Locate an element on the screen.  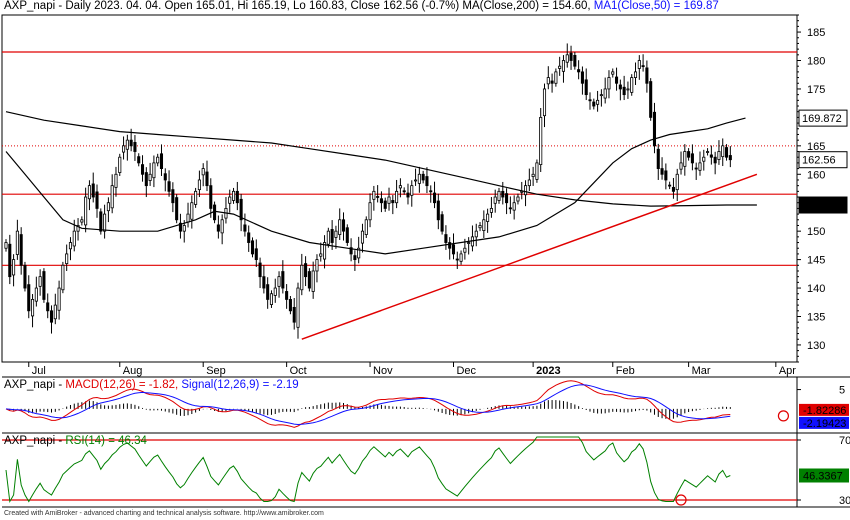
price-y-tick-label: 140 is located at coordinates (816, 289).